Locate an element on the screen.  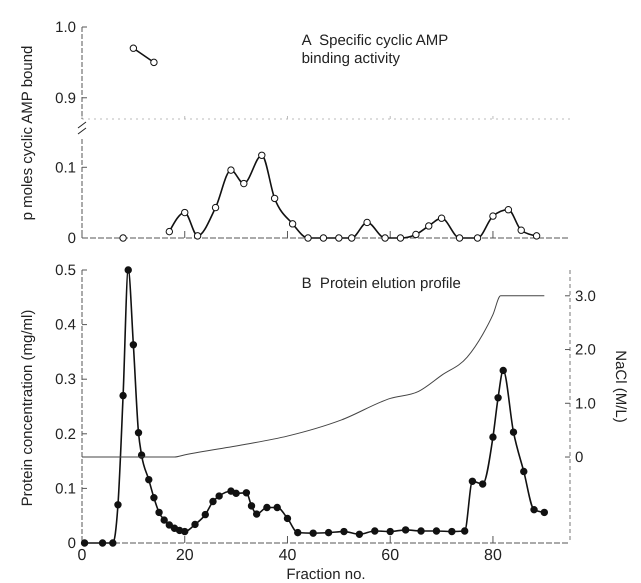
y-tick-label: 0.2 is located at coordinates (65, 434).